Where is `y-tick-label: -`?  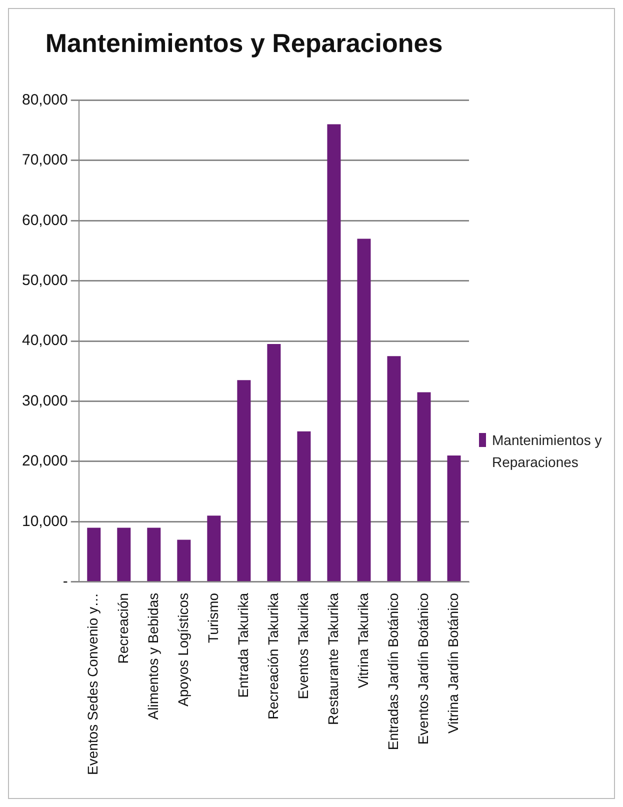 y-tick-label: - is located at coordinates (65, 581).